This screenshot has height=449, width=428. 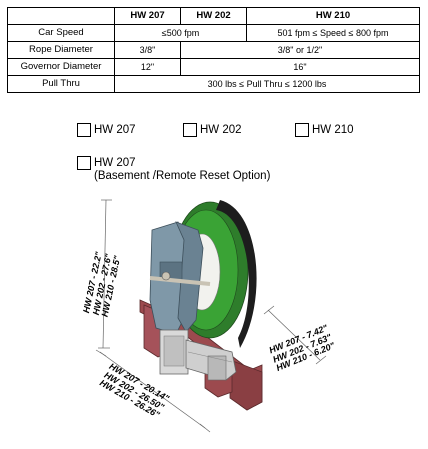 What do you see at coordinates (221, 130) in the screenshot?
I see `option-hw202-label: HW 202` at bounding box center [221, 130].